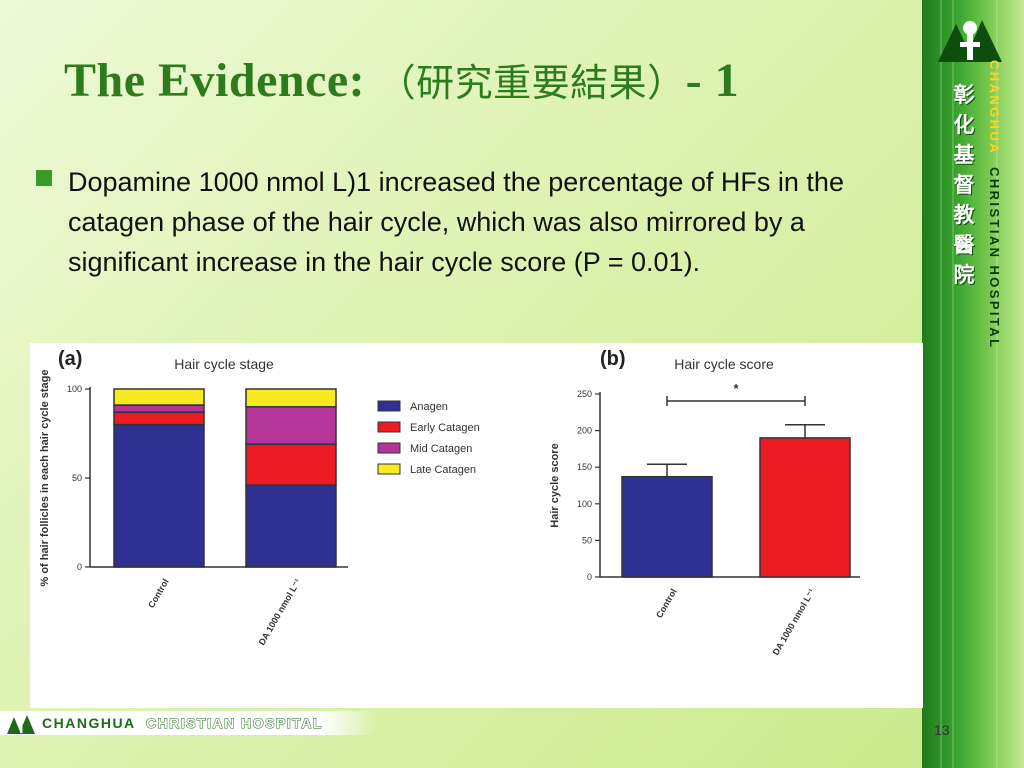 The width and height of the screenshot is (1024, 768). What do you see at coordinates (724, 364) in the screenshot?
I see `chart-b-title: Hair cycle score` at bounding box center [724, 364].